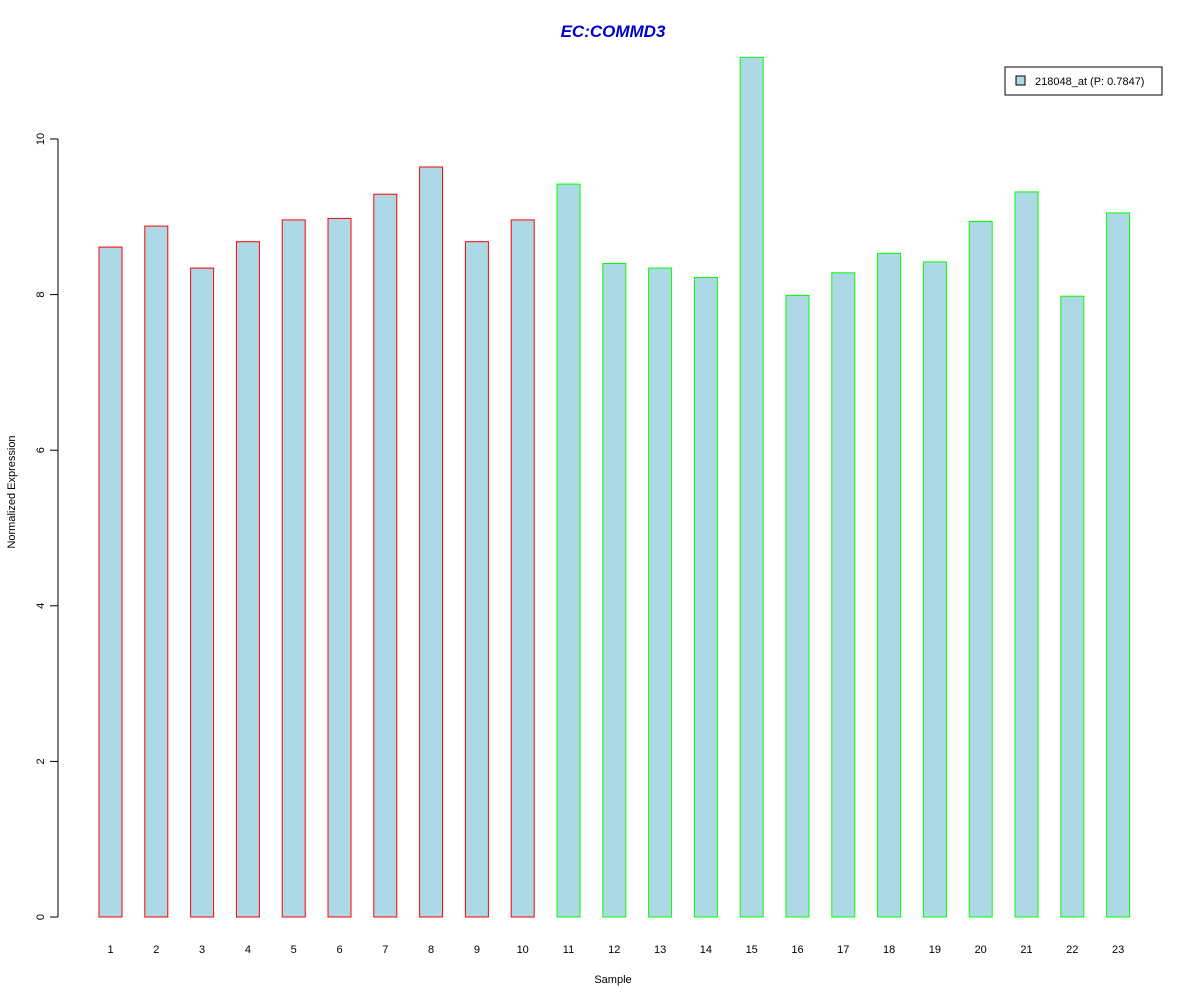  What do you see at coordinates (431, 950) in the screenshot?
I see `x-tick-label: 8` at bounding box center [431, 950].